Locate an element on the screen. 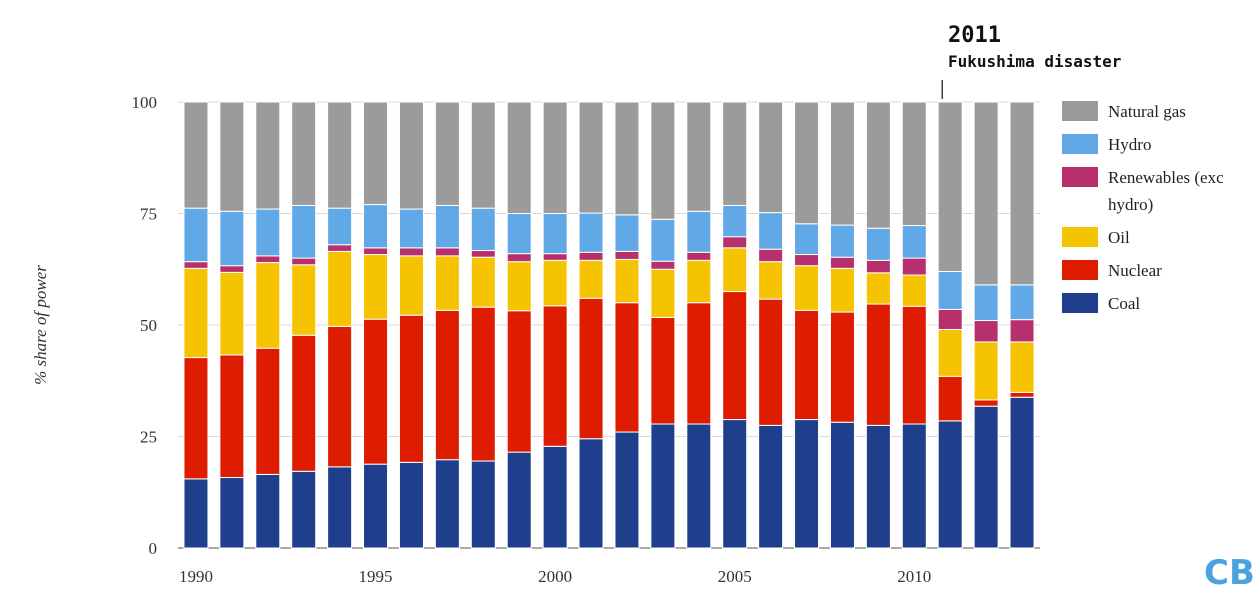 This screenshot has width=1256, height=595. x-tick-label-1990: 1990 is located at coordinates (196, 576).